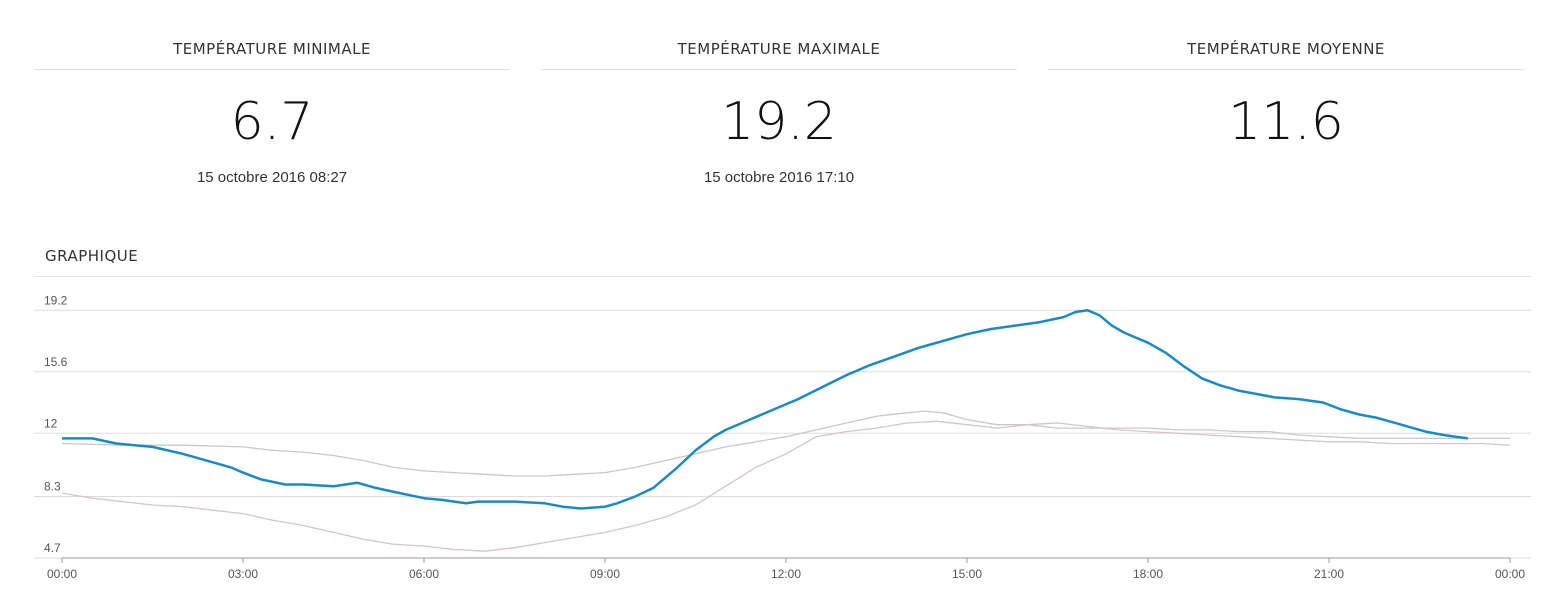  I want to click on chart-section-title: GRAPHIQUE, so click(92, 256).